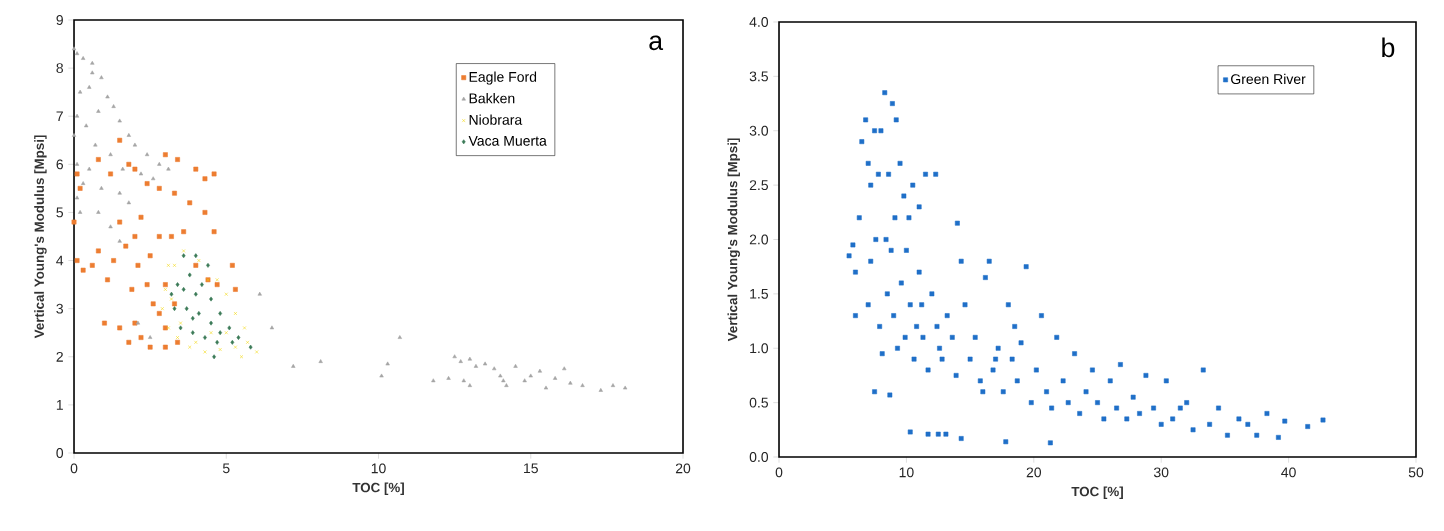 This screenshot has width=1444, height=531. What do you see at coordinates (59, 356) in the screenshot?
I see `y-tick-label: 2` at bounding box center [59, 356].